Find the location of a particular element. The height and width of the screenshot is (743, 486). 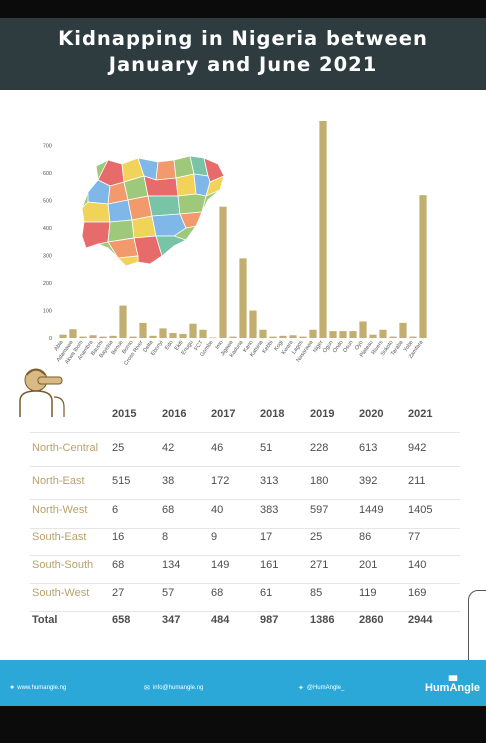

mail-icon: ✉ is located at coordinates (147, 688).